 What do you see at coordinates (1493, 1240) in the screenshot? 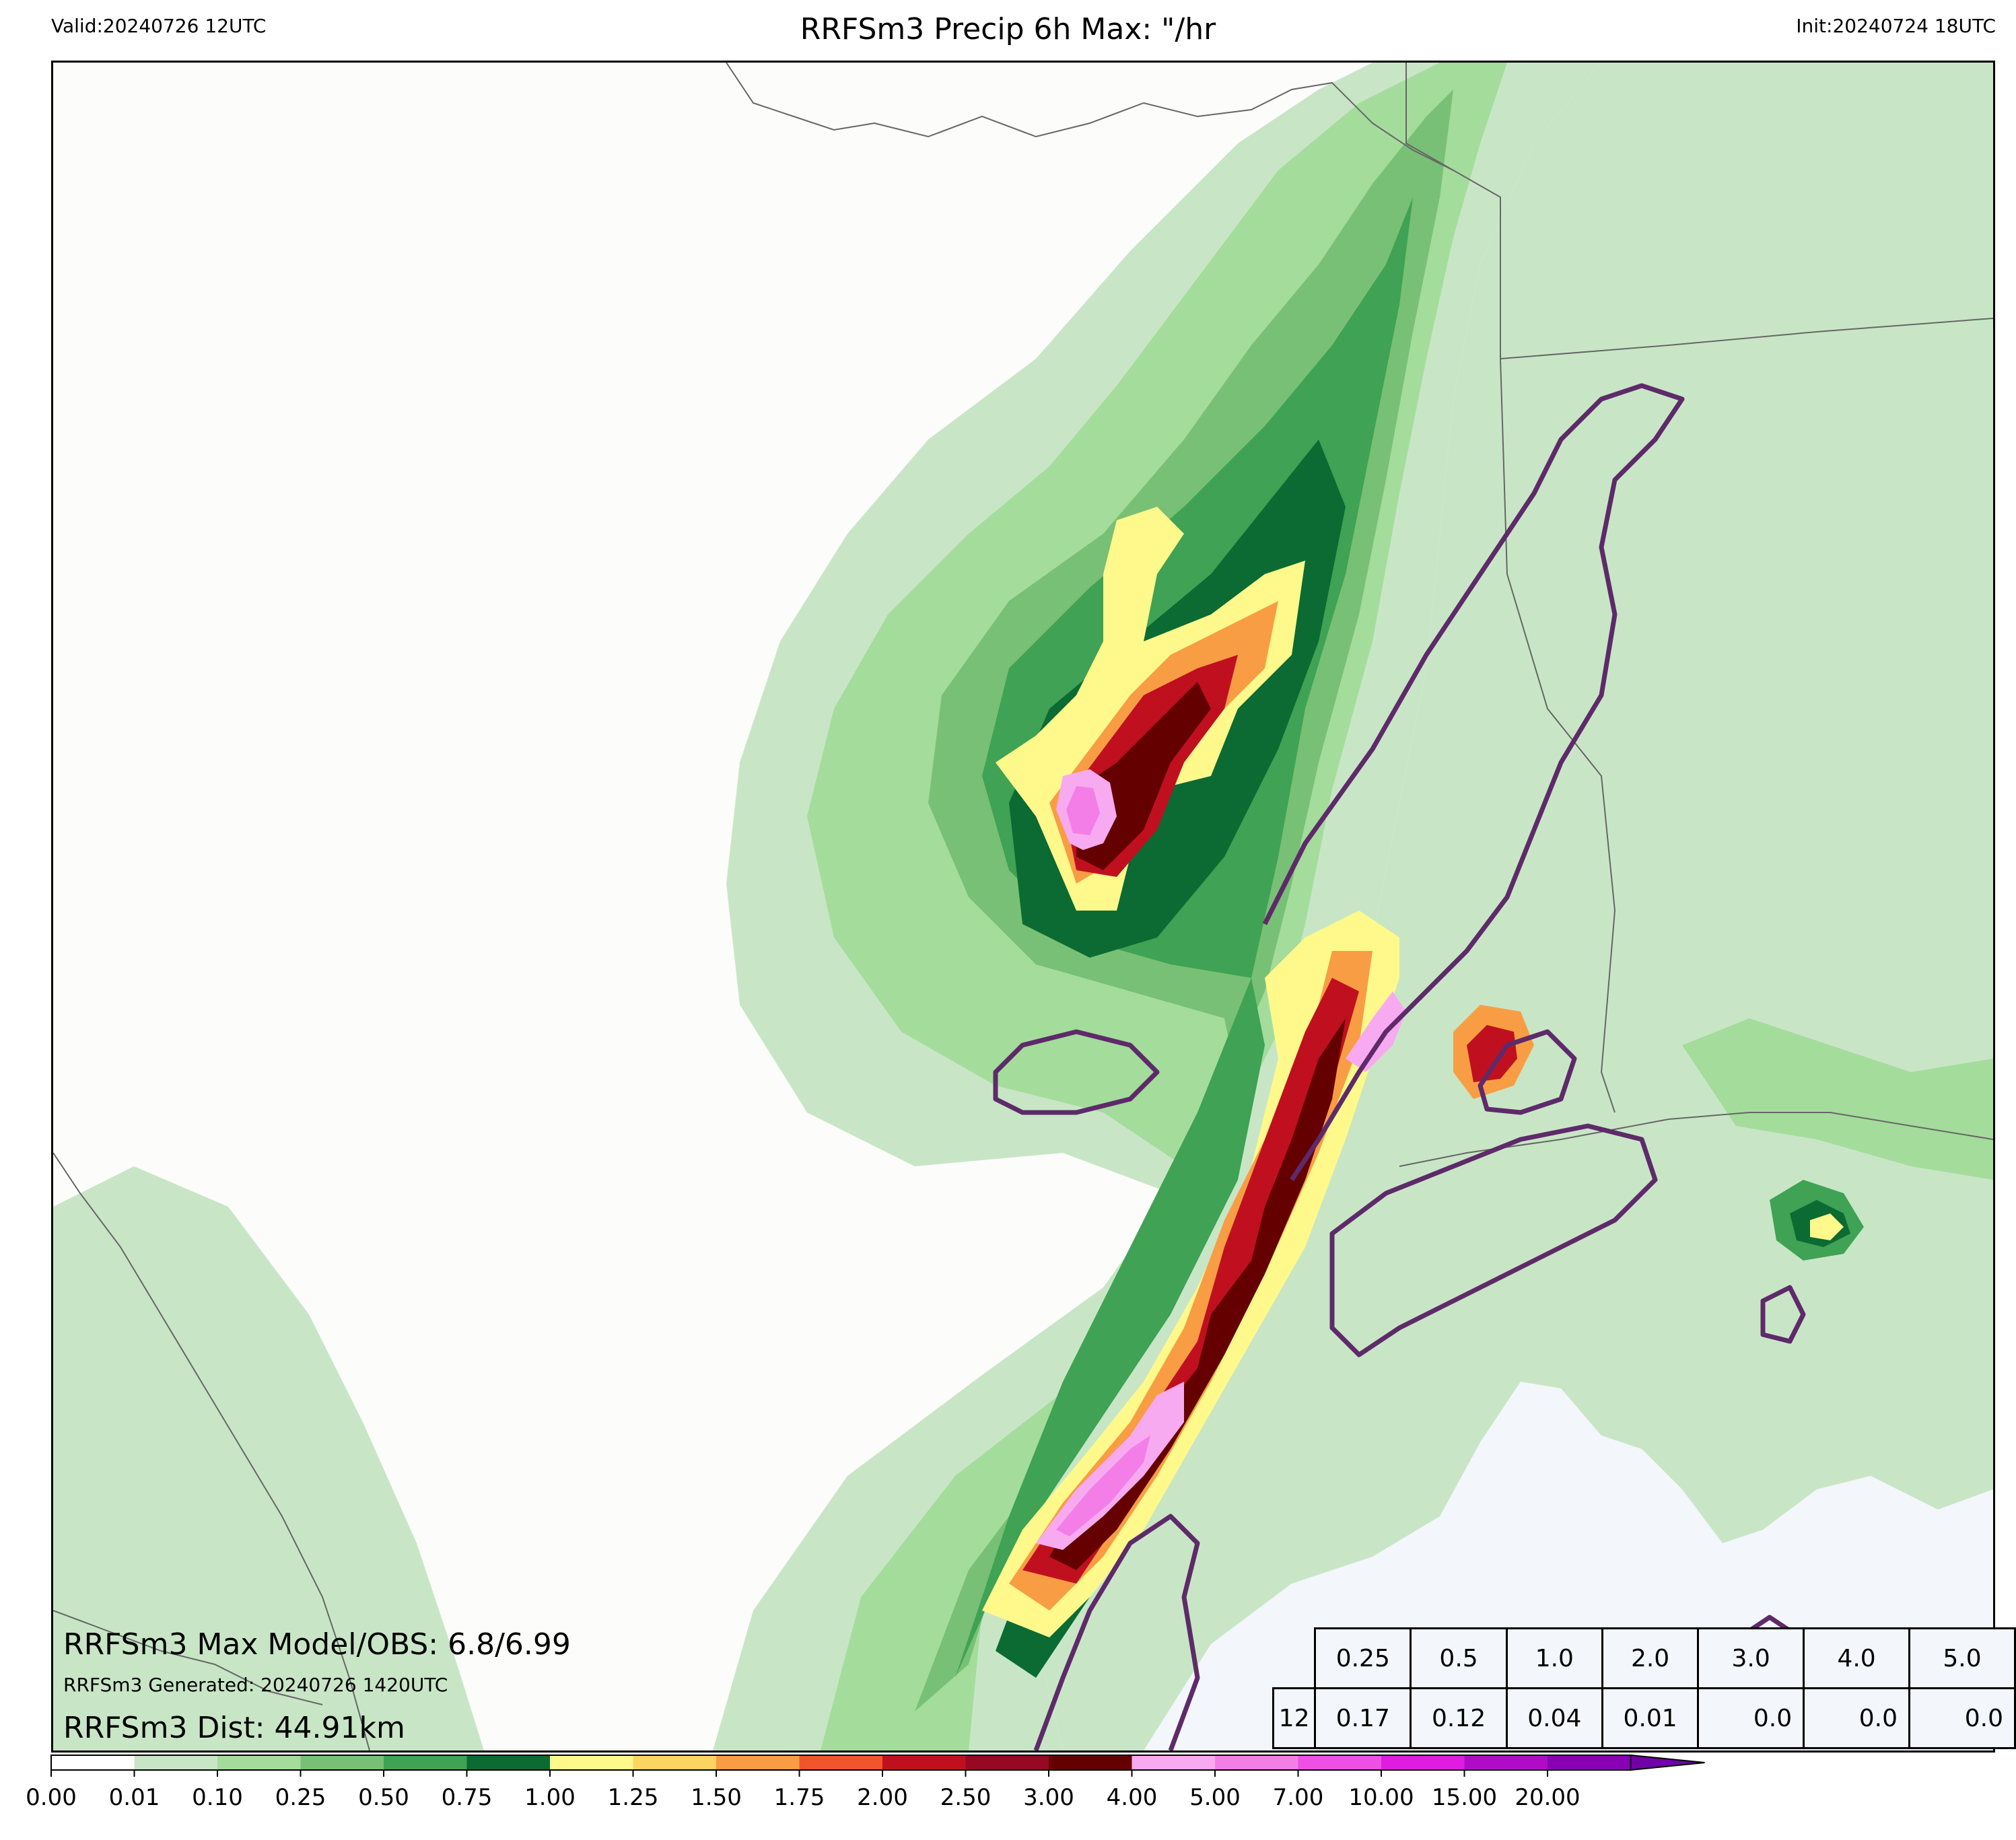
I see `obs-contour-southeast` at bounding box center [1493, 1240].